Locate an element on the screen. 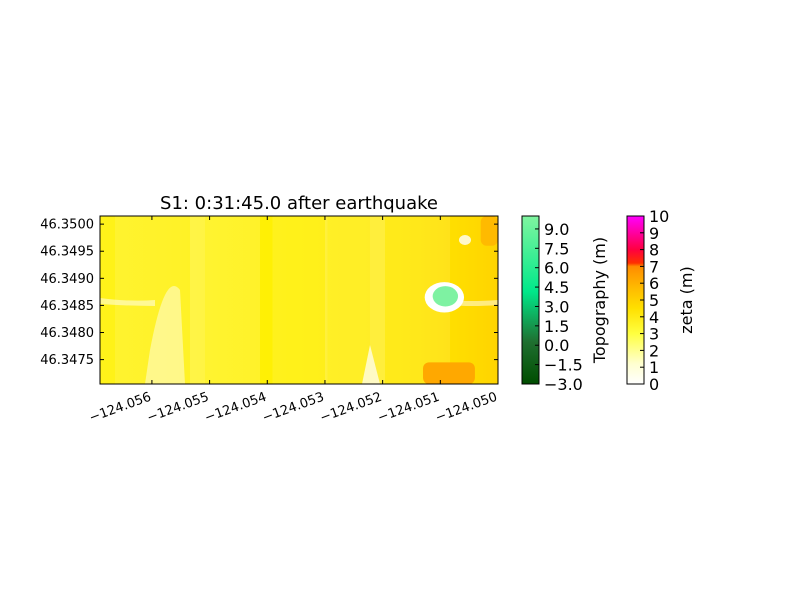 This screenshot has width=800, height=600. low-flow-spot is located at coordinates (465, 240).